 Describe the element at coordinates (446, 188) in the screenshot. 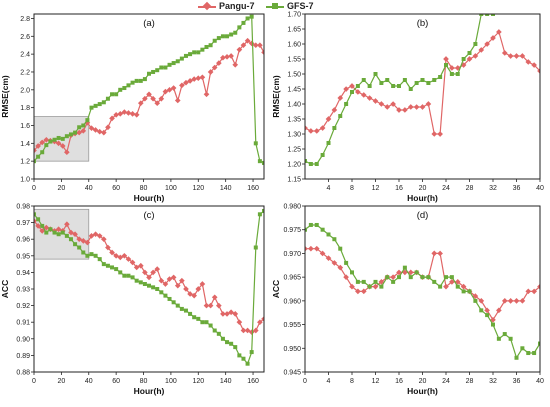

I see `x-tick-label: 24` at that location.